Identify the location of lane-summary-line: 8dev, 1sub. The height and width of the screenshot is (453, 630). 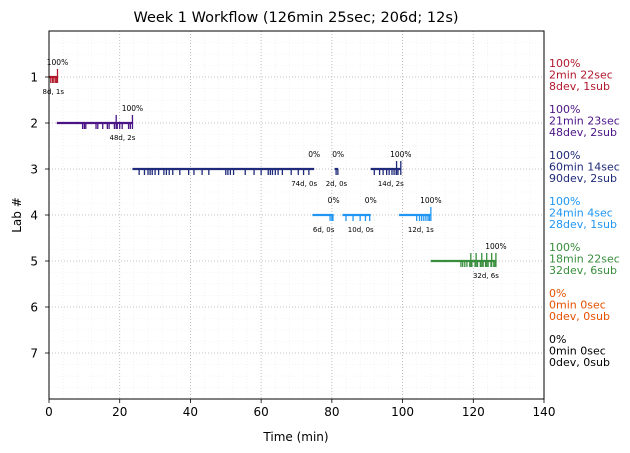
(579, 86).